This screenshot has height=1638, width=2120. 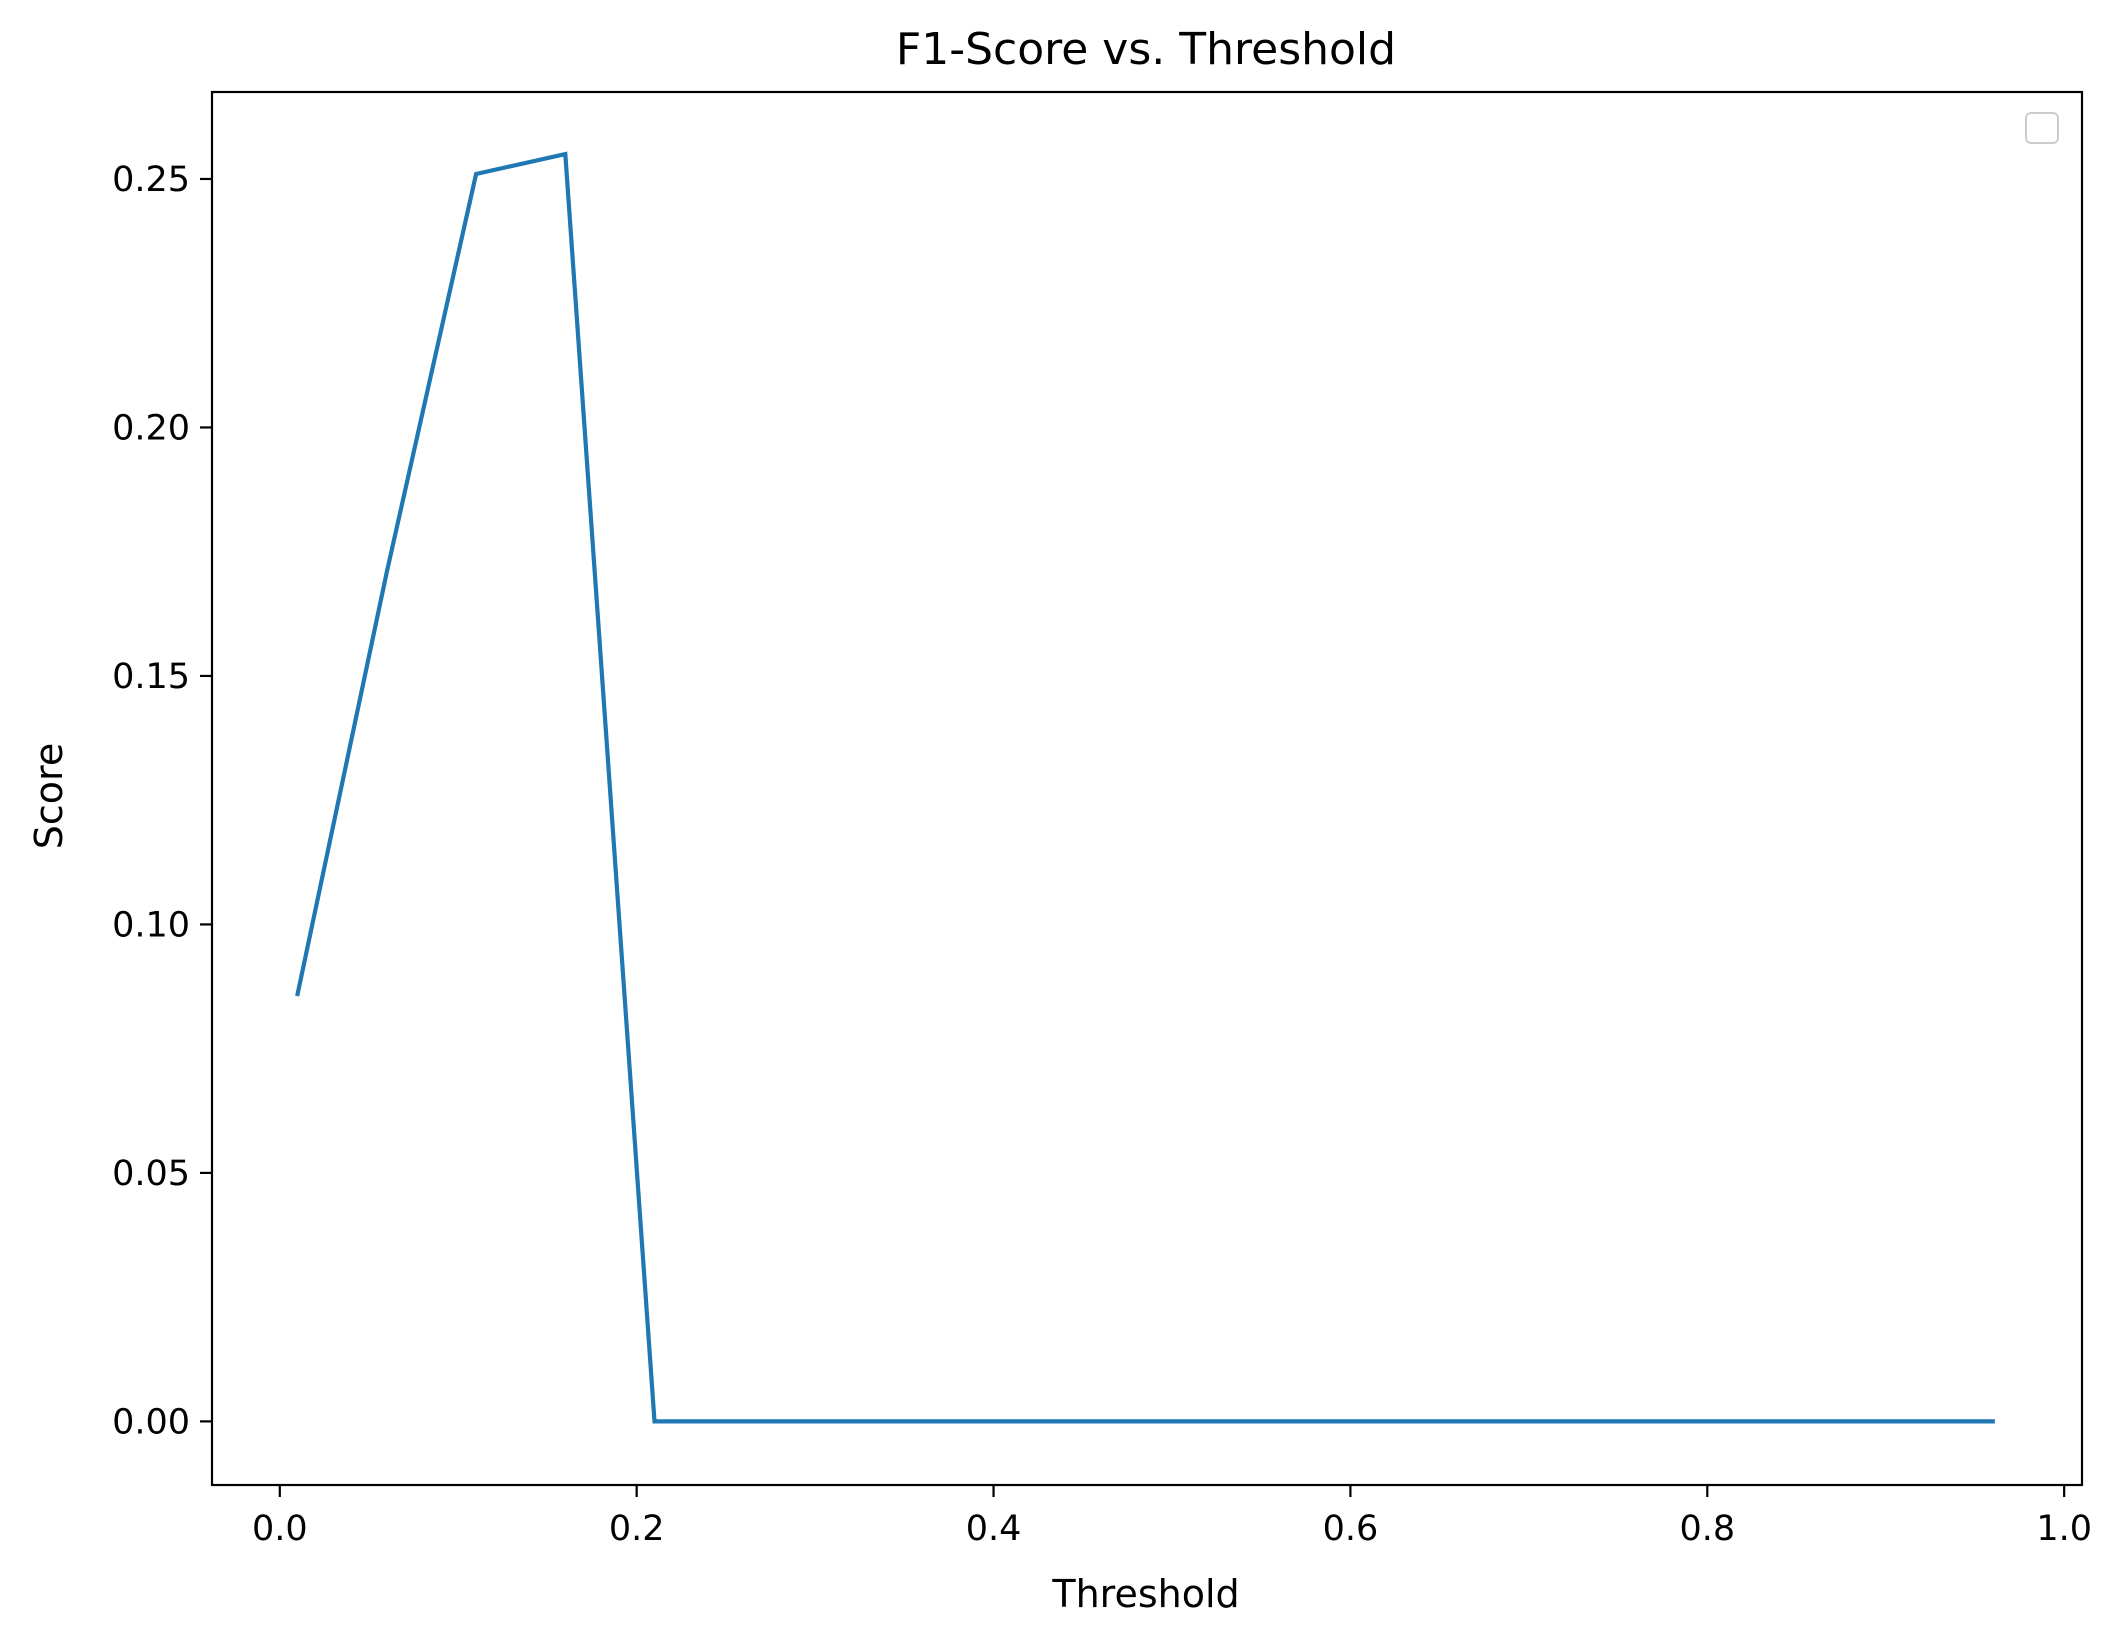 I want to click on y-tick-label: 0.15, so click(x=151, y=677).